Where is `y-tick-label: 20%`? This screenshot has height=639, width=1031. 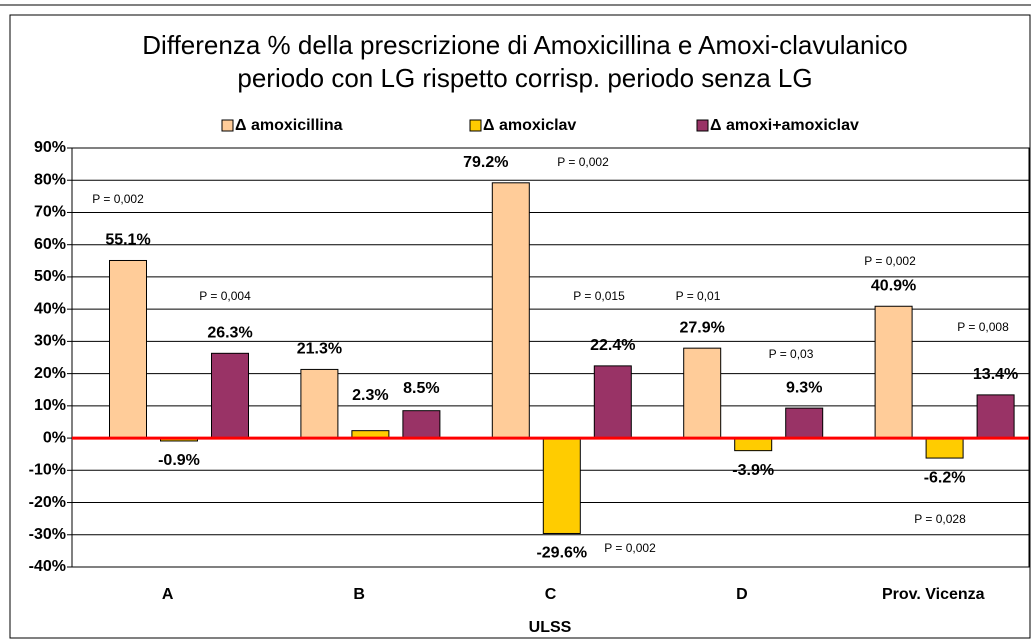
y-tick-label: 20% is located at coordinates (50, 373).